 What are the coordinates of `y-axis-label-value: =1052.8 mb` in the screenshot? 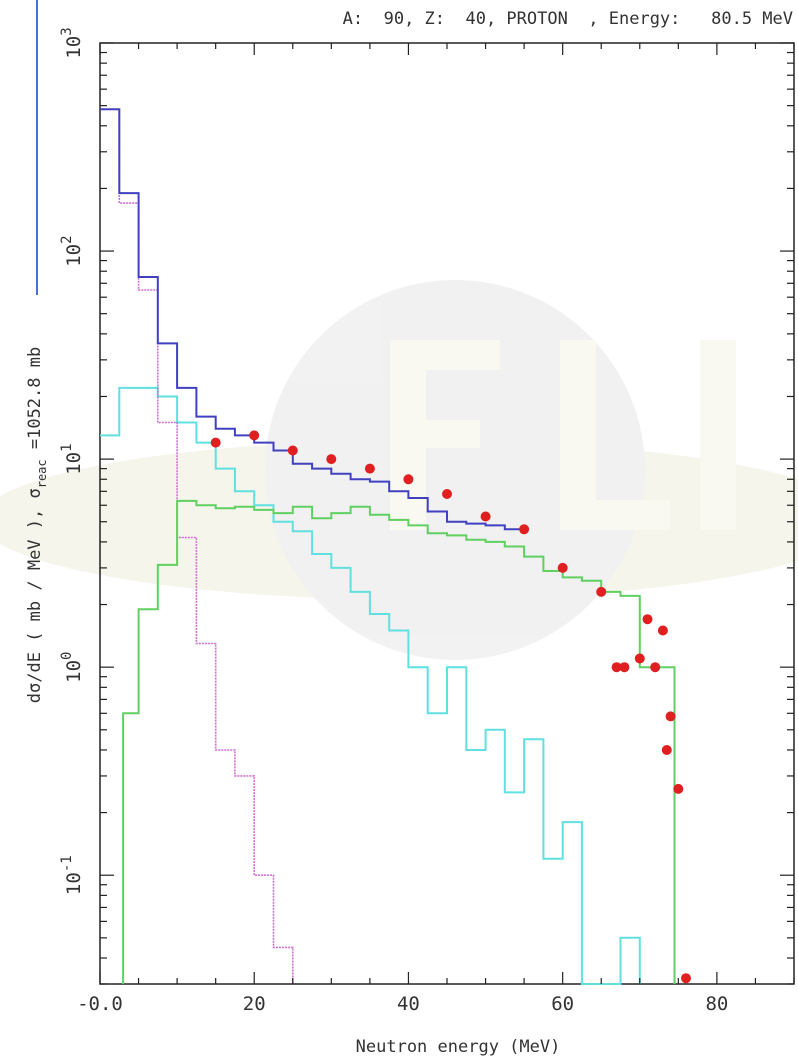 It's located at (35, 403).